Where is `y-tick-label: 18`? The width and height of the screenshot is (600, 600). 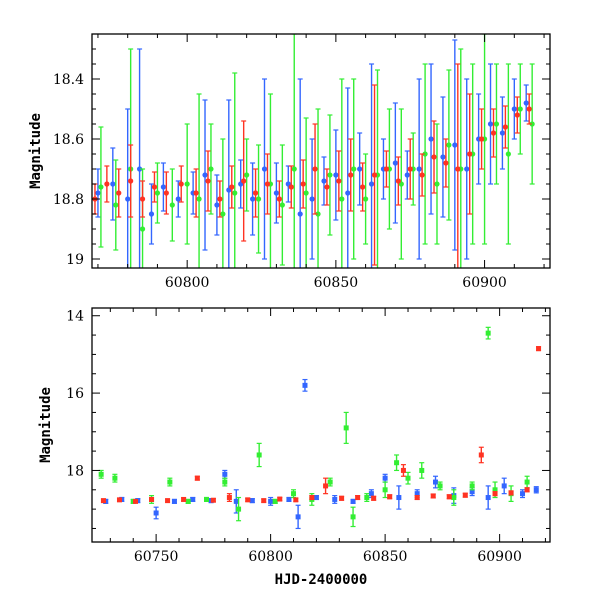
y-tick-label: 18 is located at coordinates (75, 471).